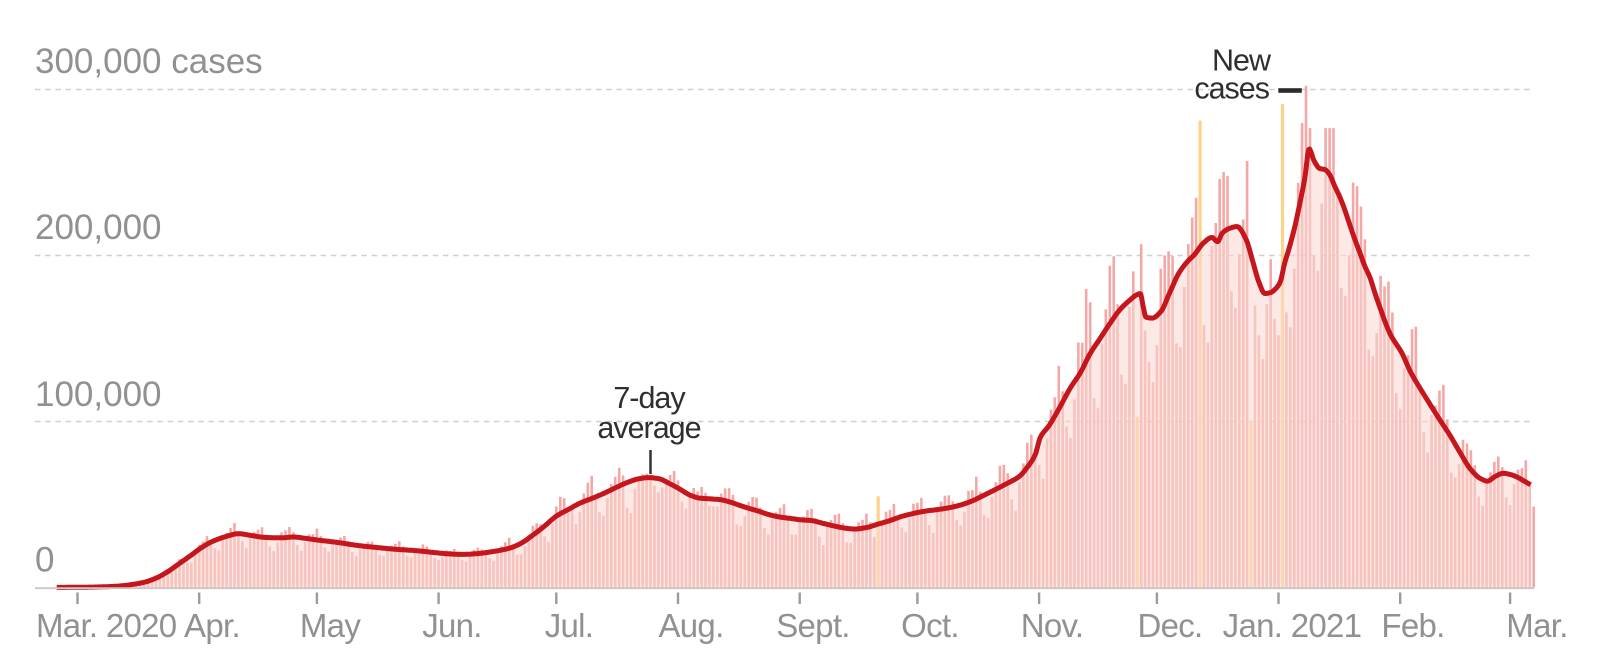  Describe the element at coordinates (648, 428) in the screenshot. I see `svg-text: average` at that location.